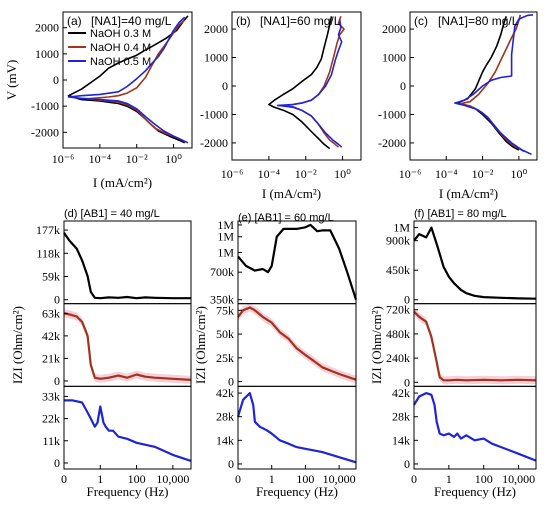 This screenshot has width=550, height=505. What do you see at coordinates (483, 174) in the screenshot?
I see `x-tick-label-c: 10⁻²` at bounding box center [483, 174].